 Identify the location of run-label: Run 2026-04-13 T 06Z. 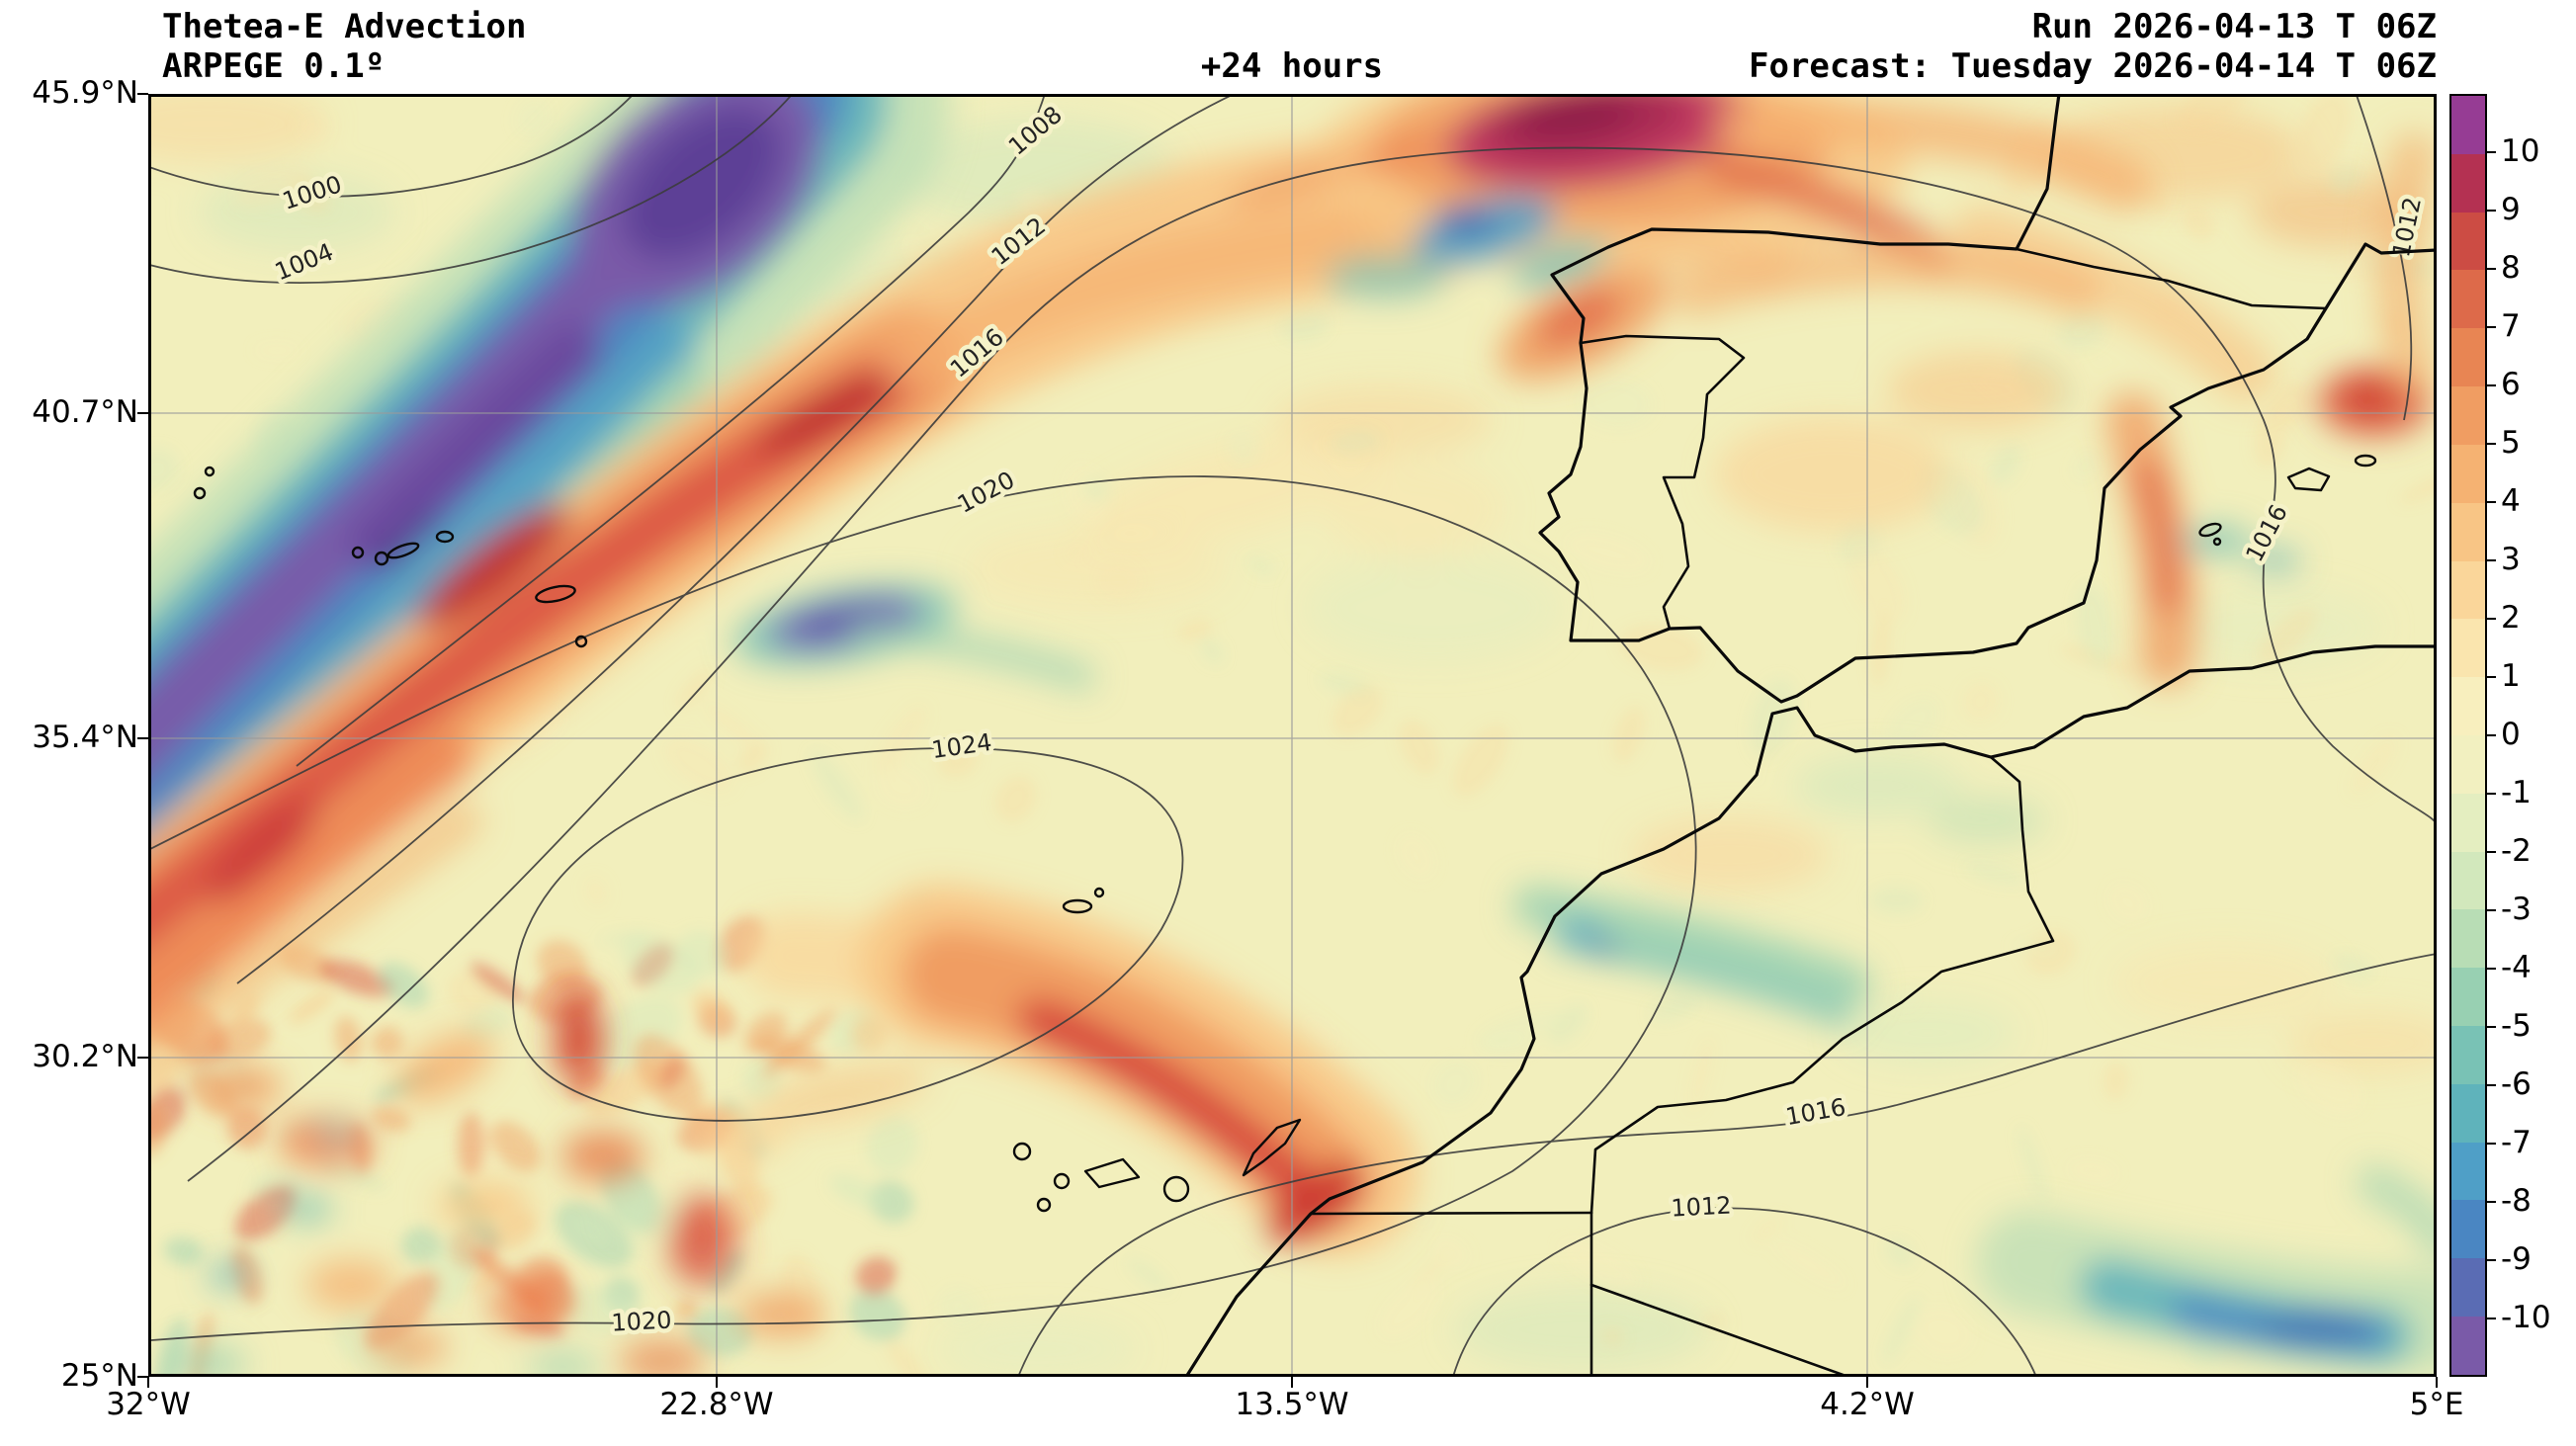
(2234, 26).